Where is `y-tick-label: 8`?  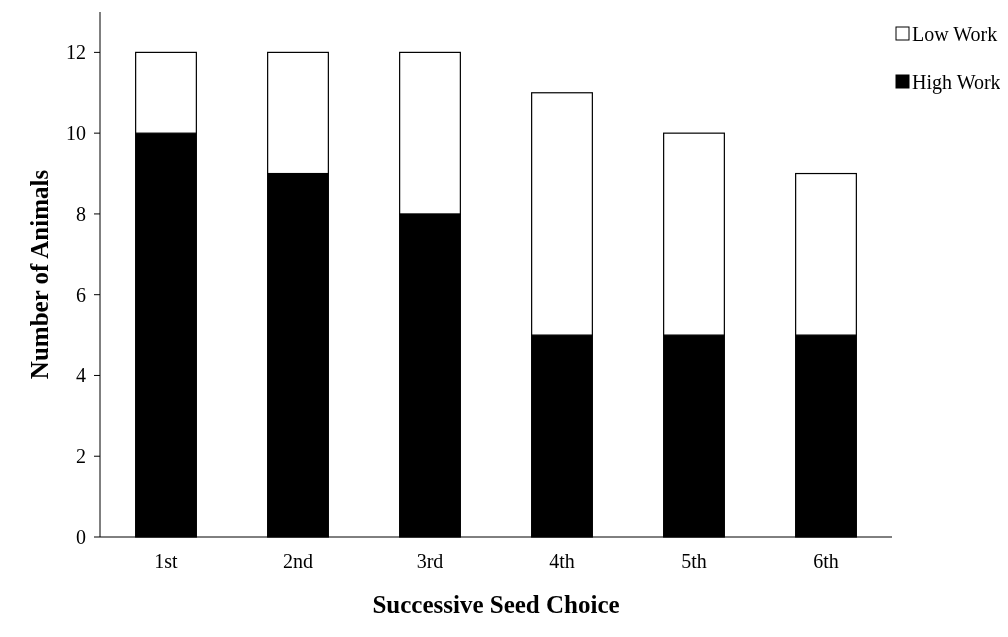 y-tick-label: 8 is located at coordinates (81, 213).